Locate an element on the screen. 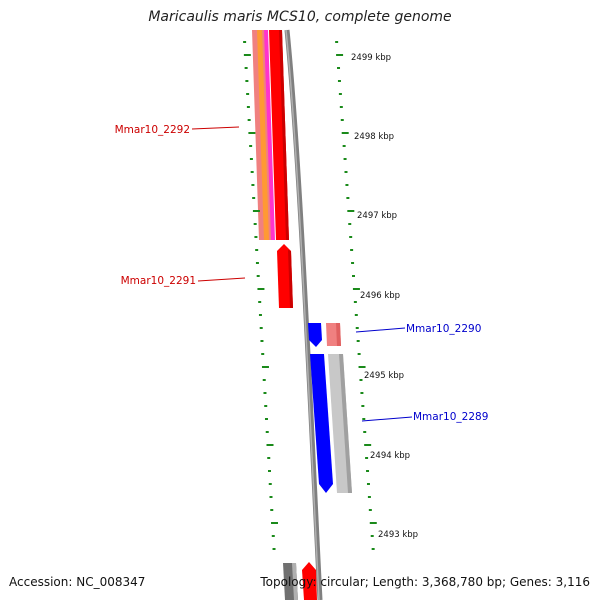 This screenshot has height=600, width=600. feature-block-grey-2289-shade is located at coordinates (345, 423).